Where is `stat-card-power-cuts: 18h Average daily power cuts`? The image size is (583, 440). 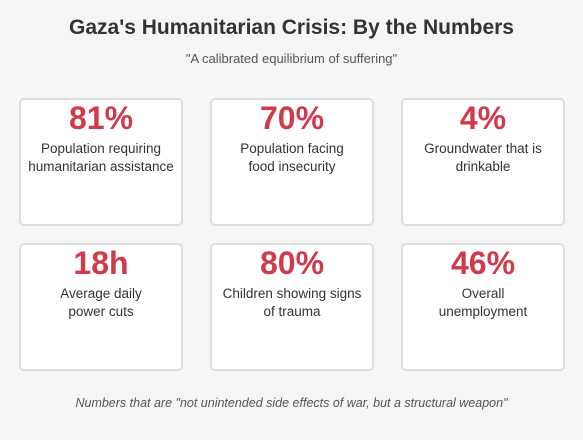
stat-card-power-cuts: 18h Average daily power cuts is located at coordinates (101, 307).